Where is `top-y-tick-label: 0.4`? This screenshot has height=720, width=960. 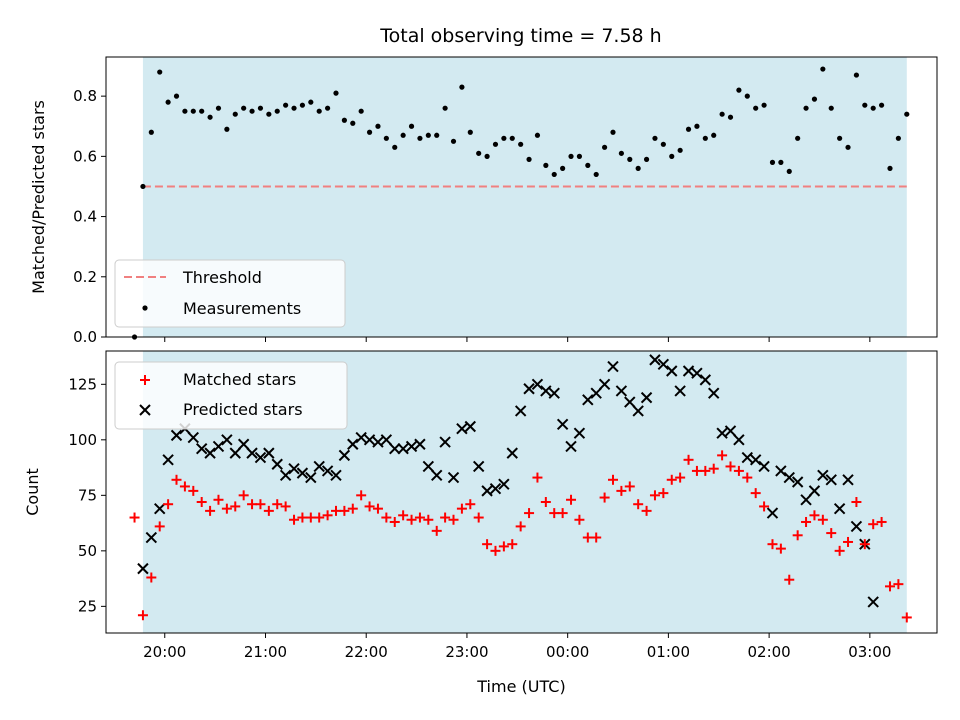 top-y-tick-label: 0.4 is located at coordinates (85, 217).